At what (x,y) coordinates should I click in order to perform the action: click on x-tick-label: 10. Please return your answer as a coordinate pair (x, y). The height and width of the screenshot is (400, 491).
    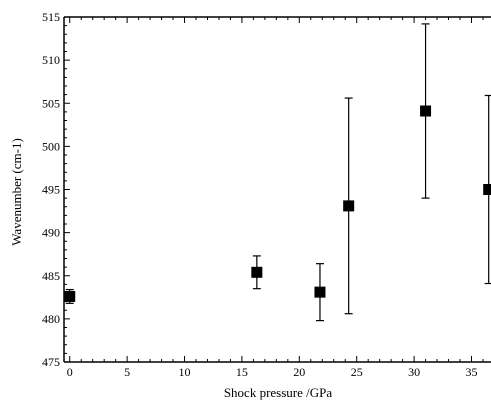
    Looking at the image, I should click on (185, 372).